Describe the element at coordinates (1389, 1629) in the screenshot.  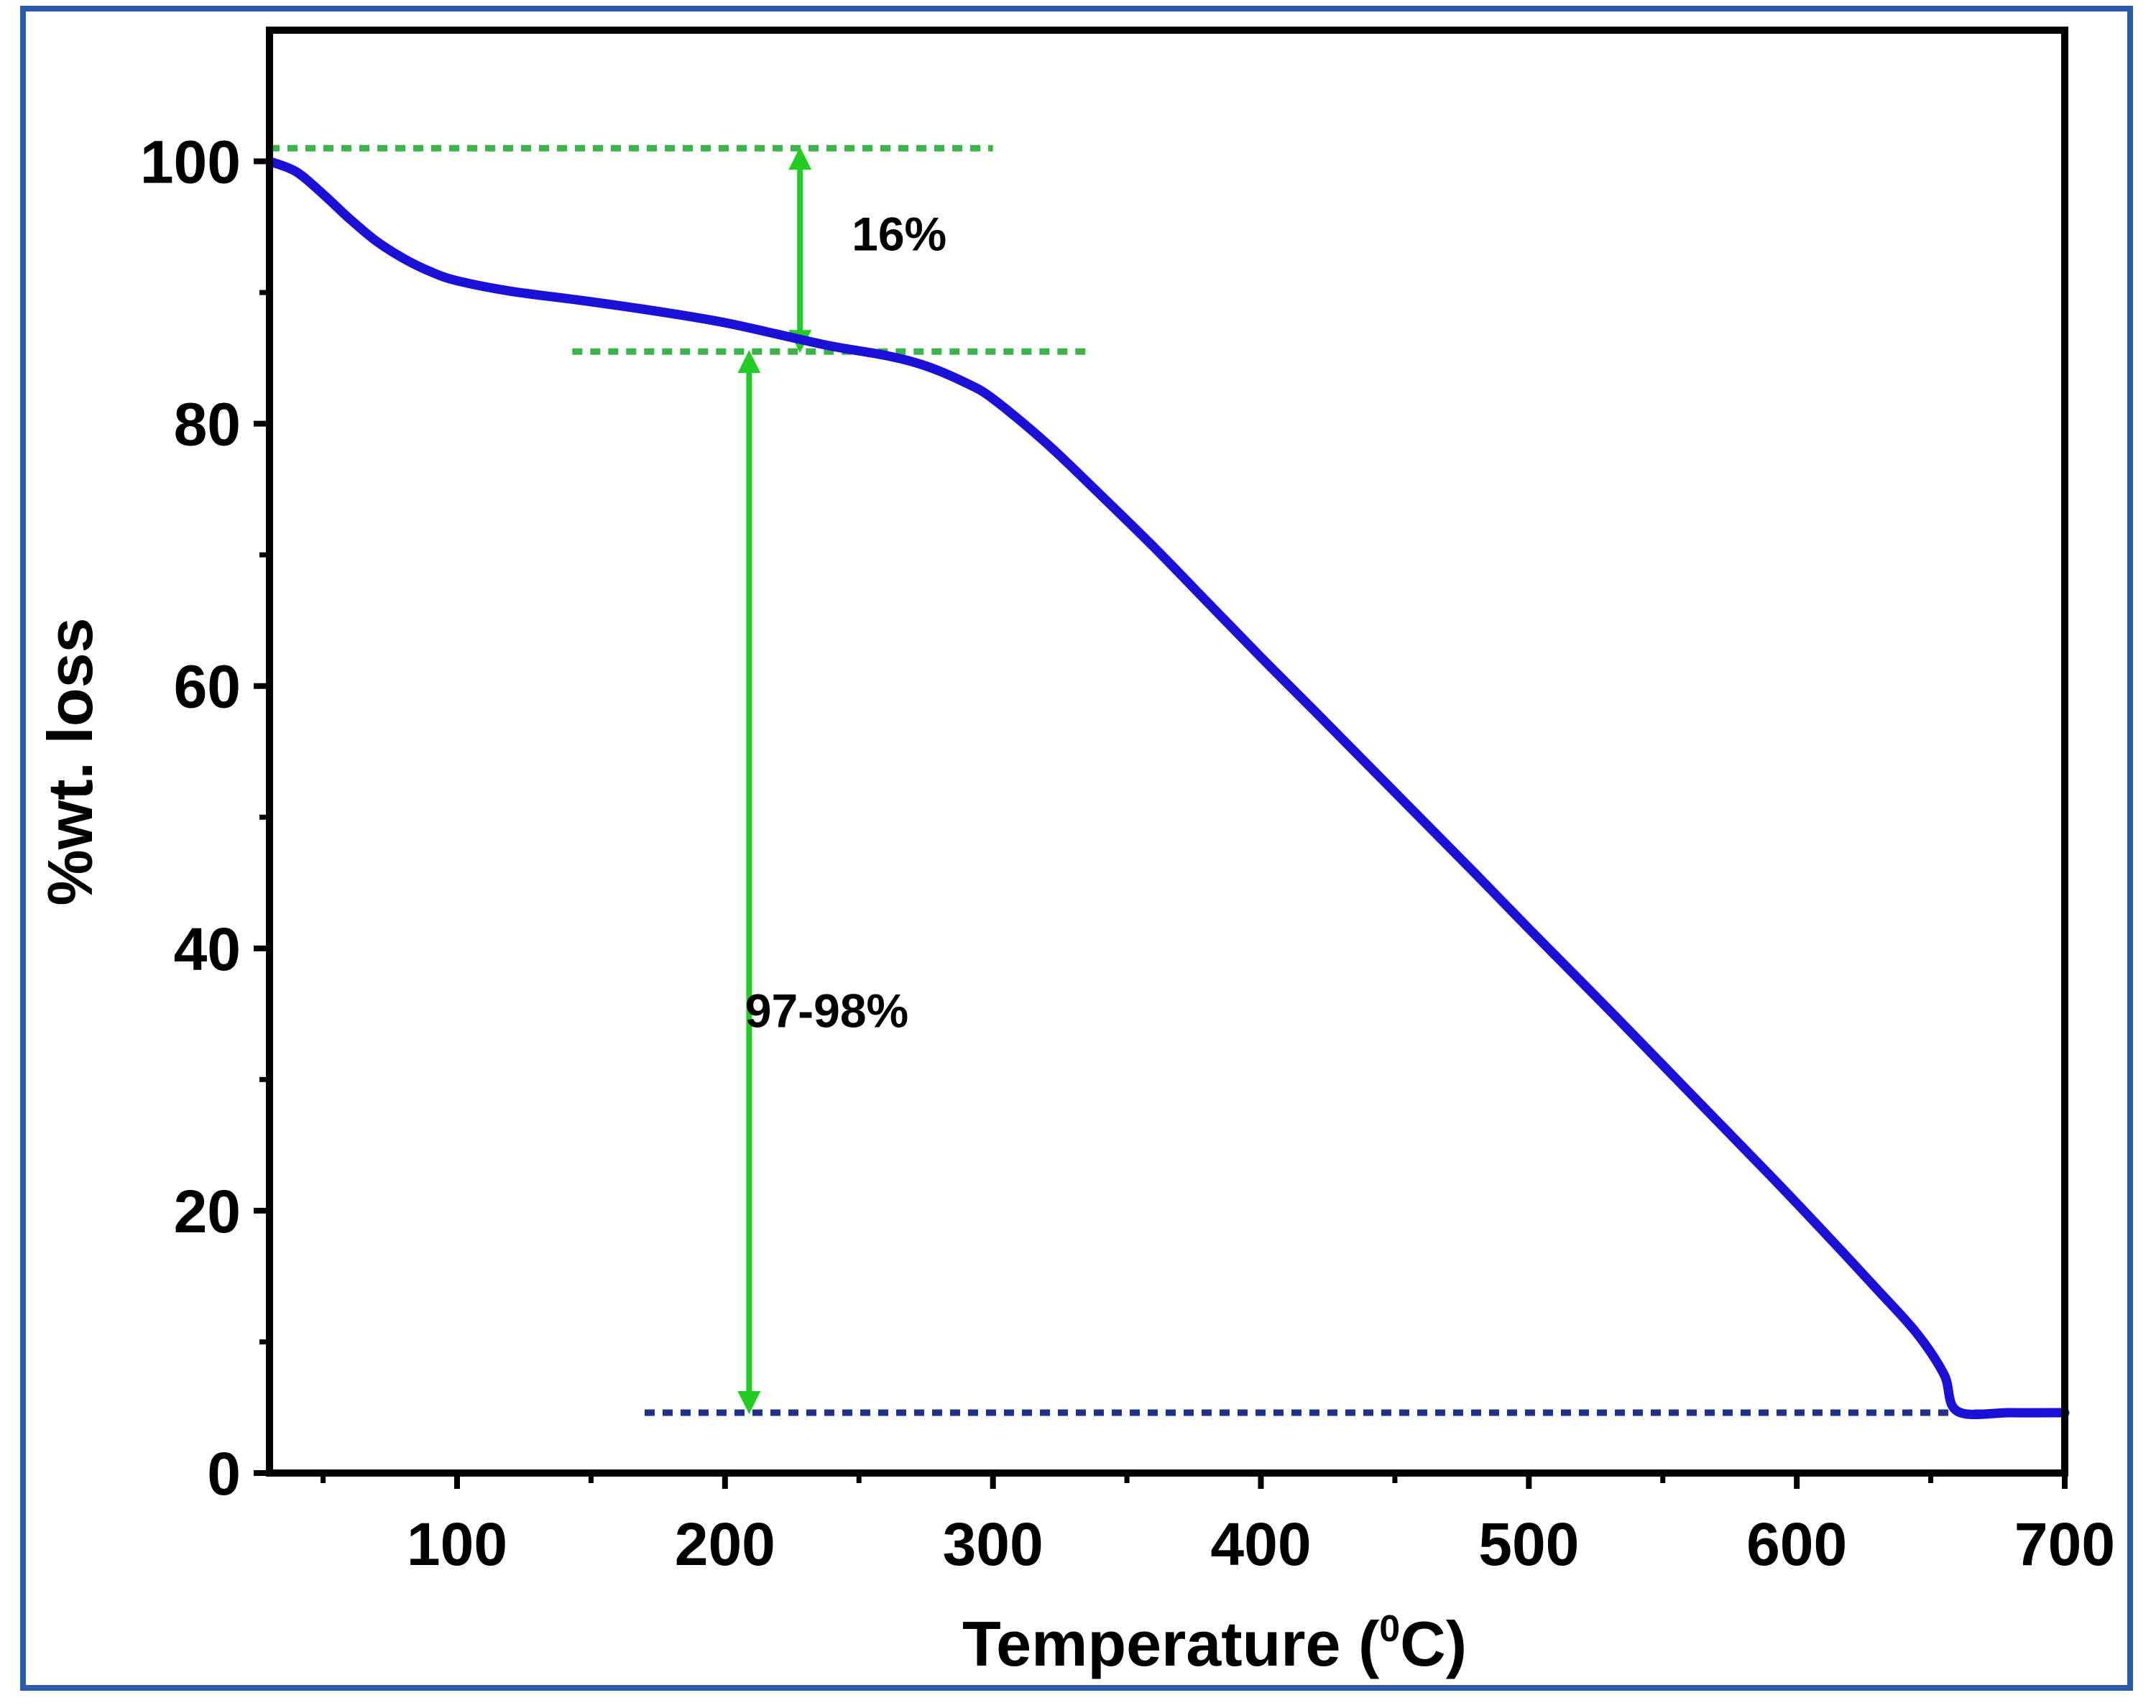
I see `x-axis-title-superscript: 0` at that location.